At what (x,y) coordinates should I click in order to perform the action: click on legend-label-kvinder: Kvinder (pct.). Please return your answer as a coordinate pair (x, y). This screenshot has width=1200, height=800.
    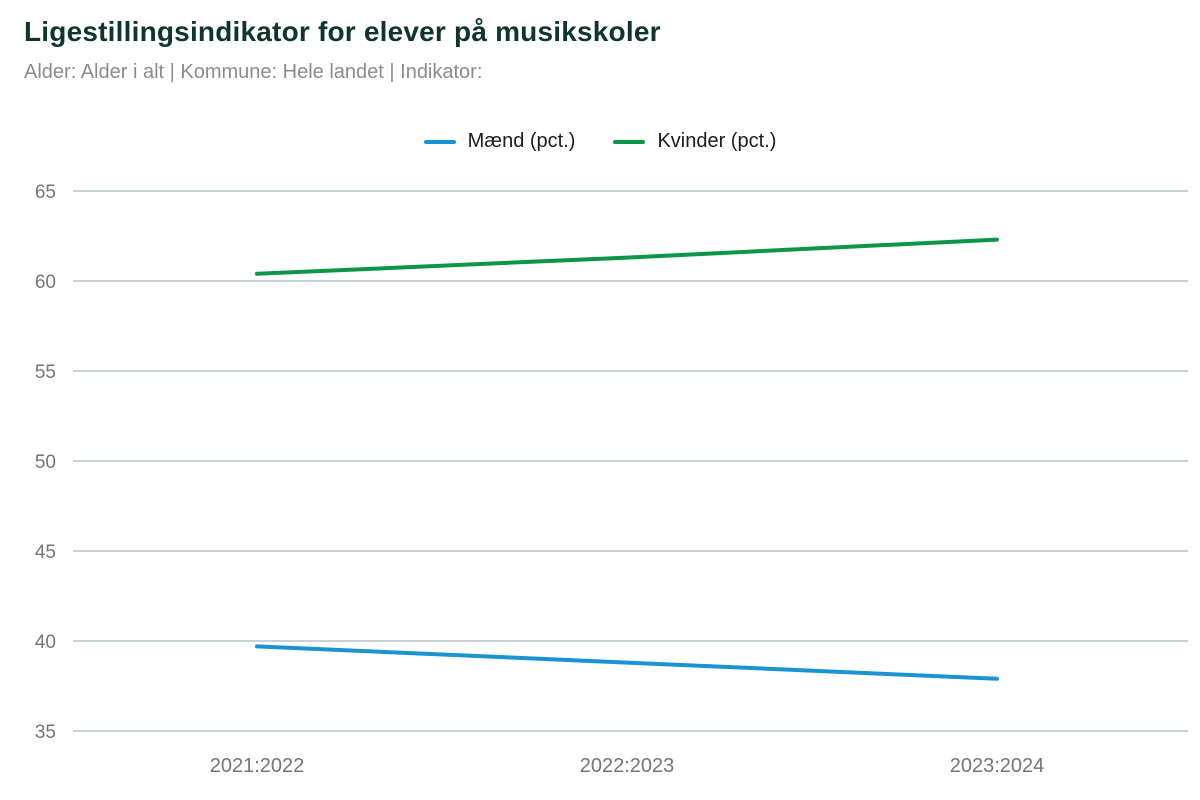
    Looking at the image, I should click on (717, 141).